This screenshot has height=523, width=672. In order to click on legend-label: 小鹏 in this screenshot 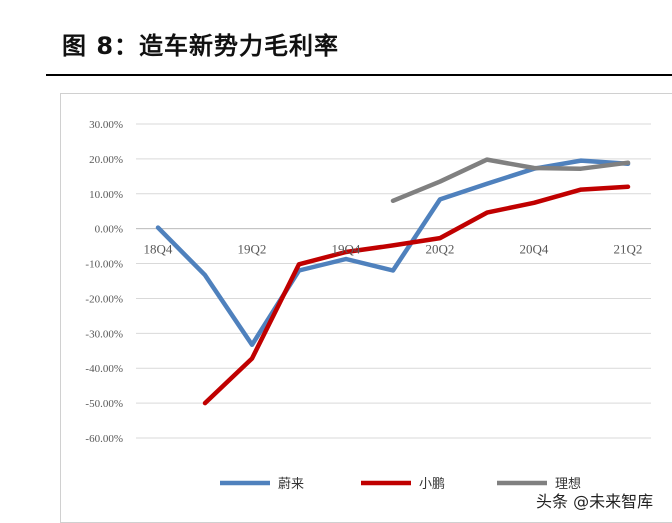, I will do `click(432, 484)`.